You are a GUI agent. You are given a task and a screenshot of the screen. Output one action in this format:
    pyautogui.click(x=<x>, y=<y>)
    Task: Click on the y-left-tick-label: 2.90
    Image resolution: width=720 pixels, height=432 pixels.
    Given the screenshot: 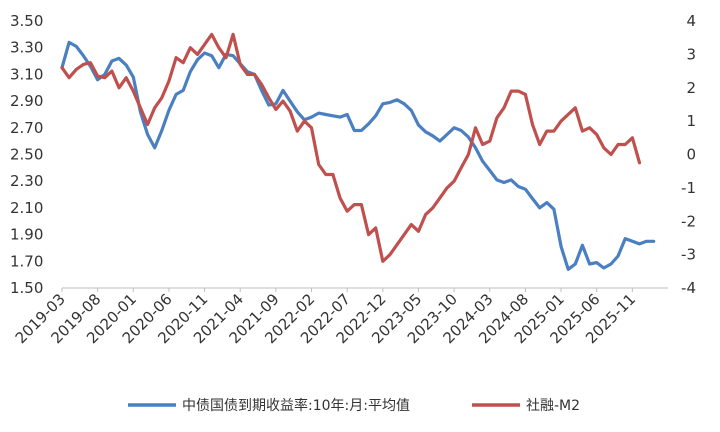 What is the action you would take?
    pyautogui.click(x=26, y=101)
    